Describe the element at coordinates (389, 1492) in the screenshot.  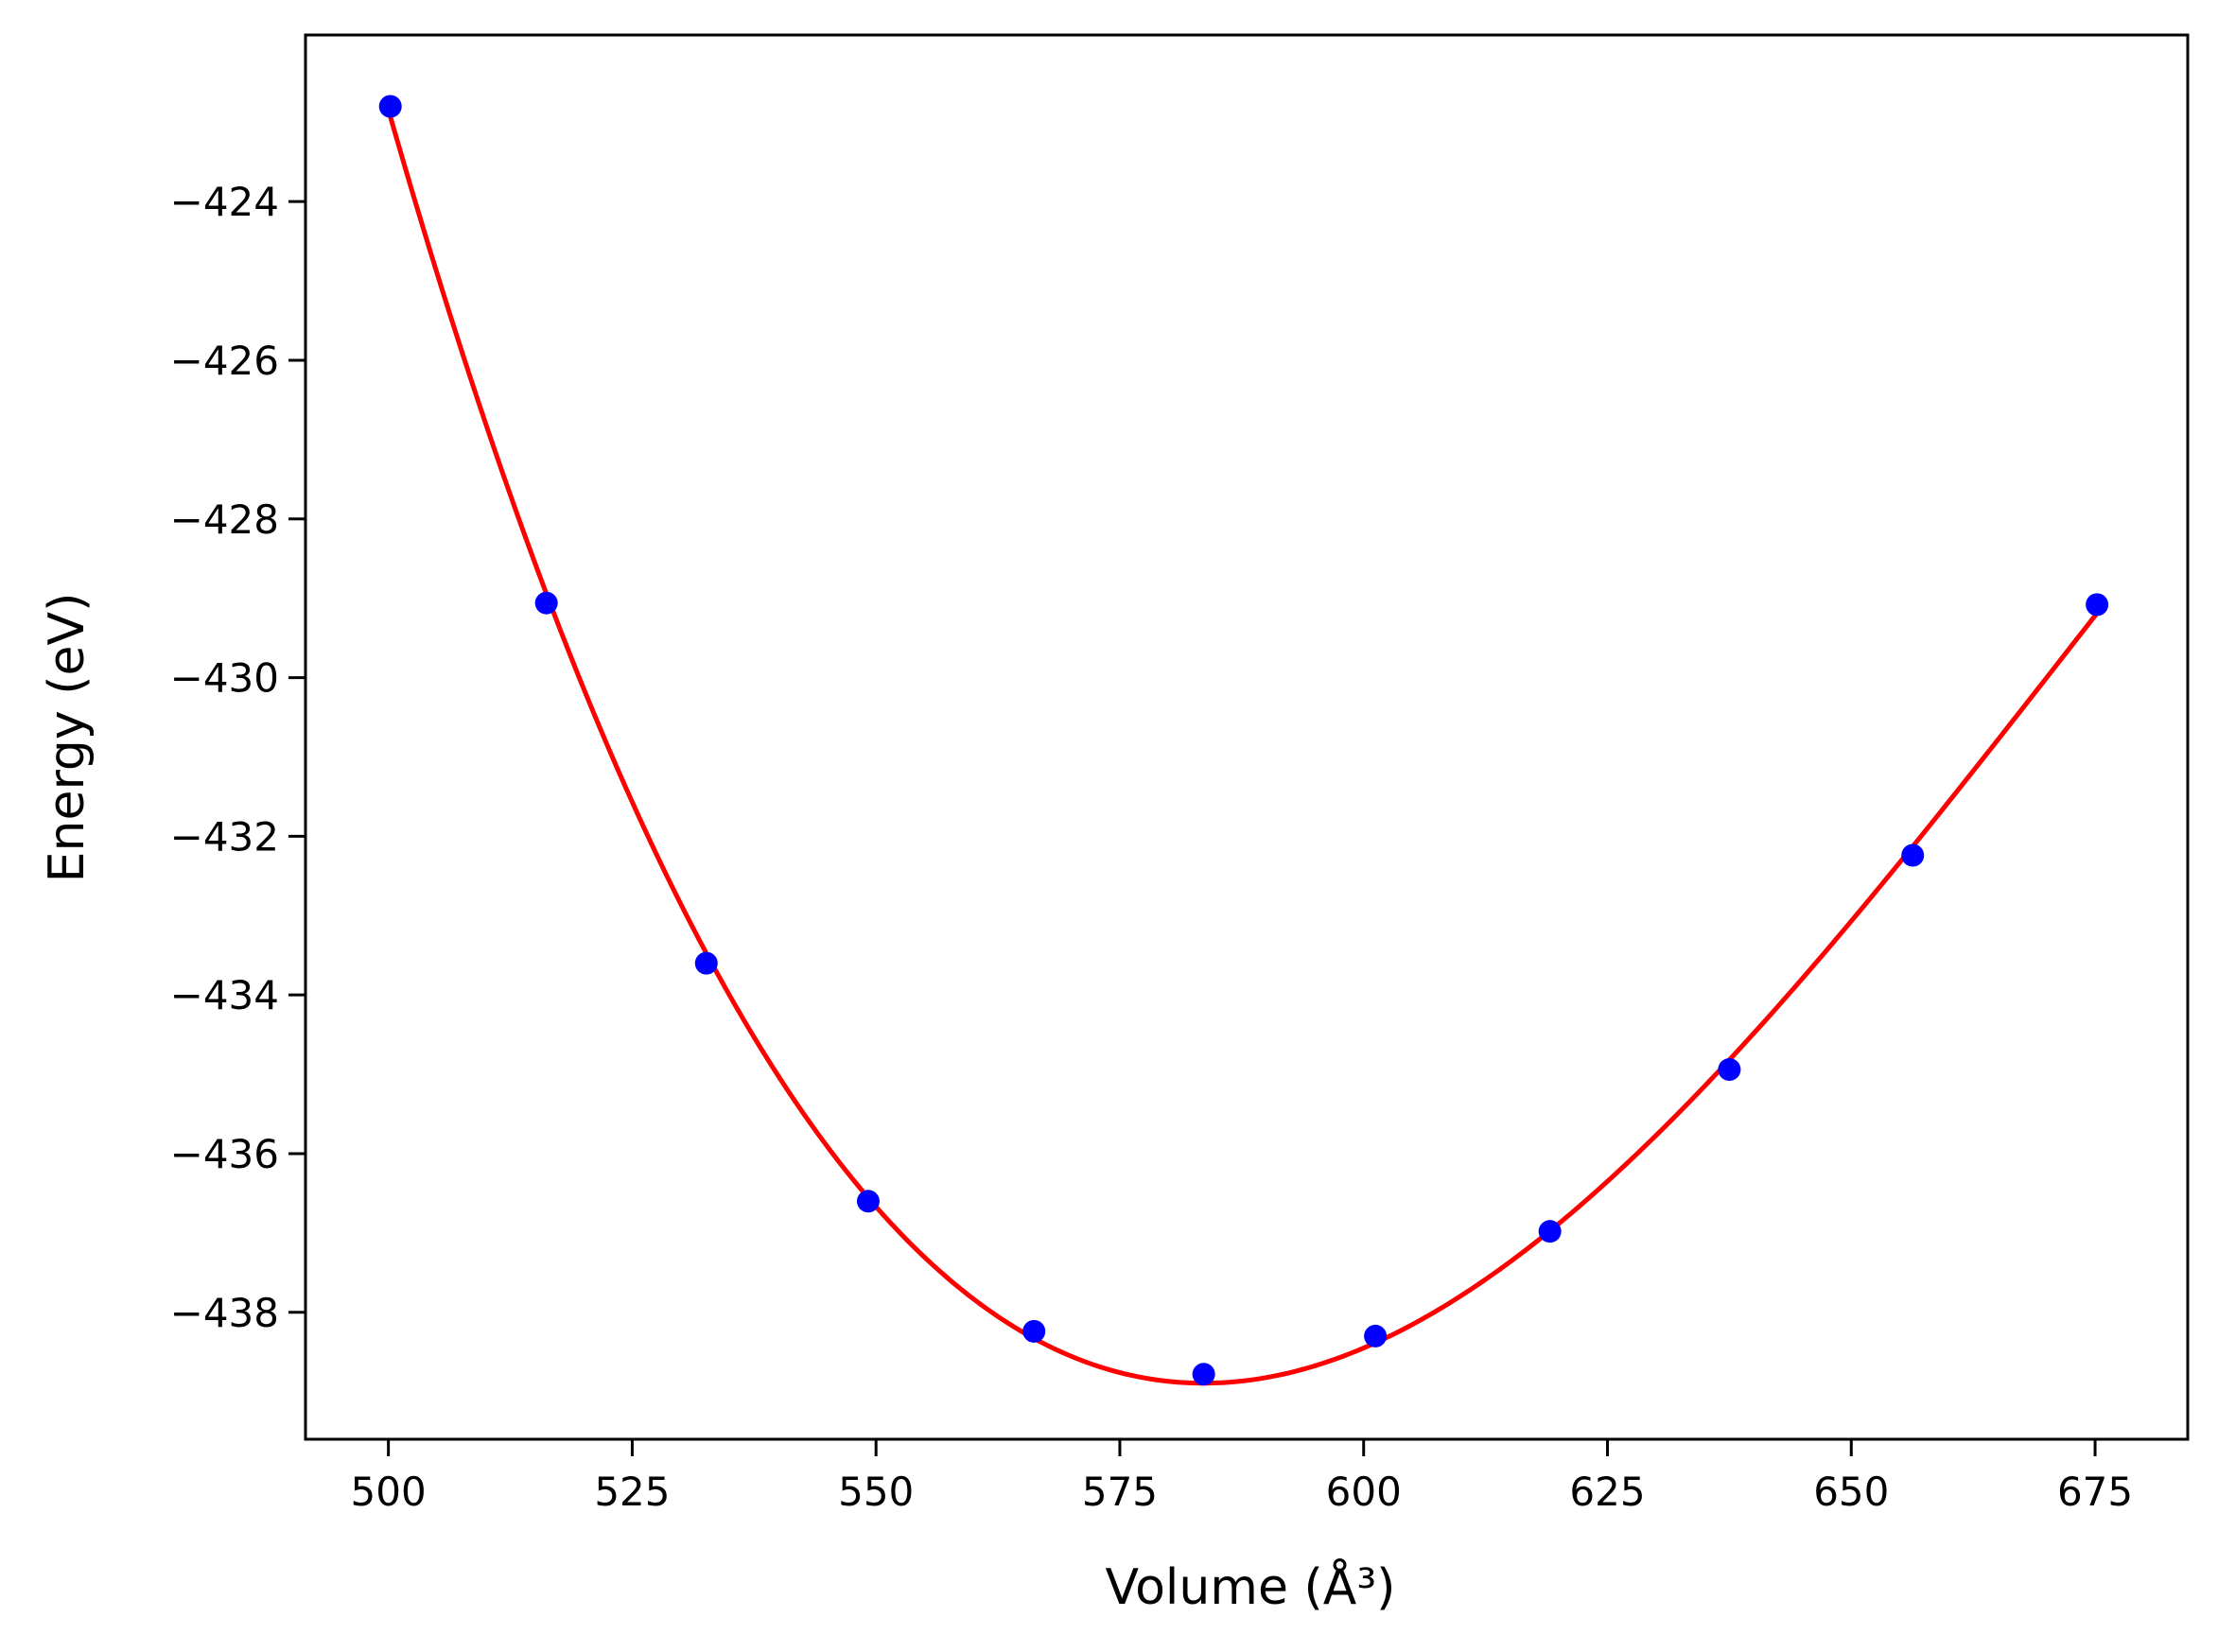
I see `x-tick-label: 500` at that location.